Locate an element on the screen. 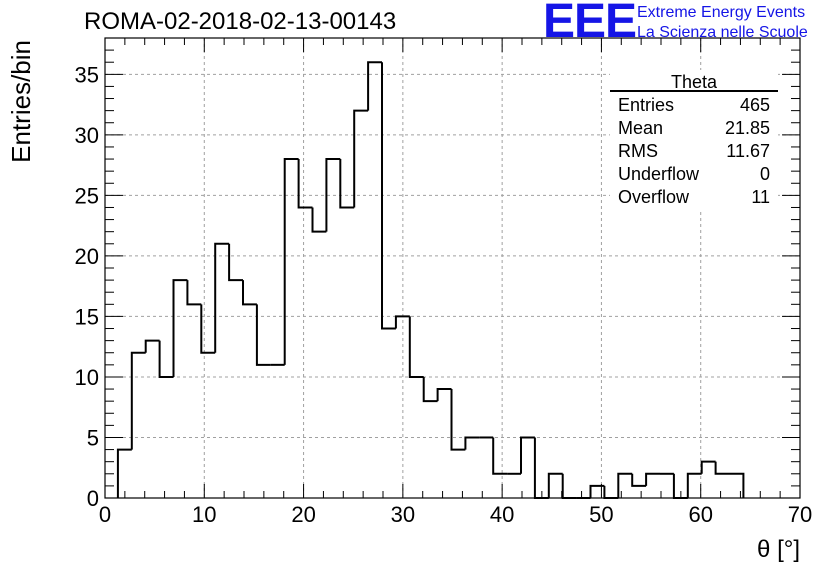 This screenshot has height=572, width=836. stats-title: Theta is located at coordinates (694, 82).